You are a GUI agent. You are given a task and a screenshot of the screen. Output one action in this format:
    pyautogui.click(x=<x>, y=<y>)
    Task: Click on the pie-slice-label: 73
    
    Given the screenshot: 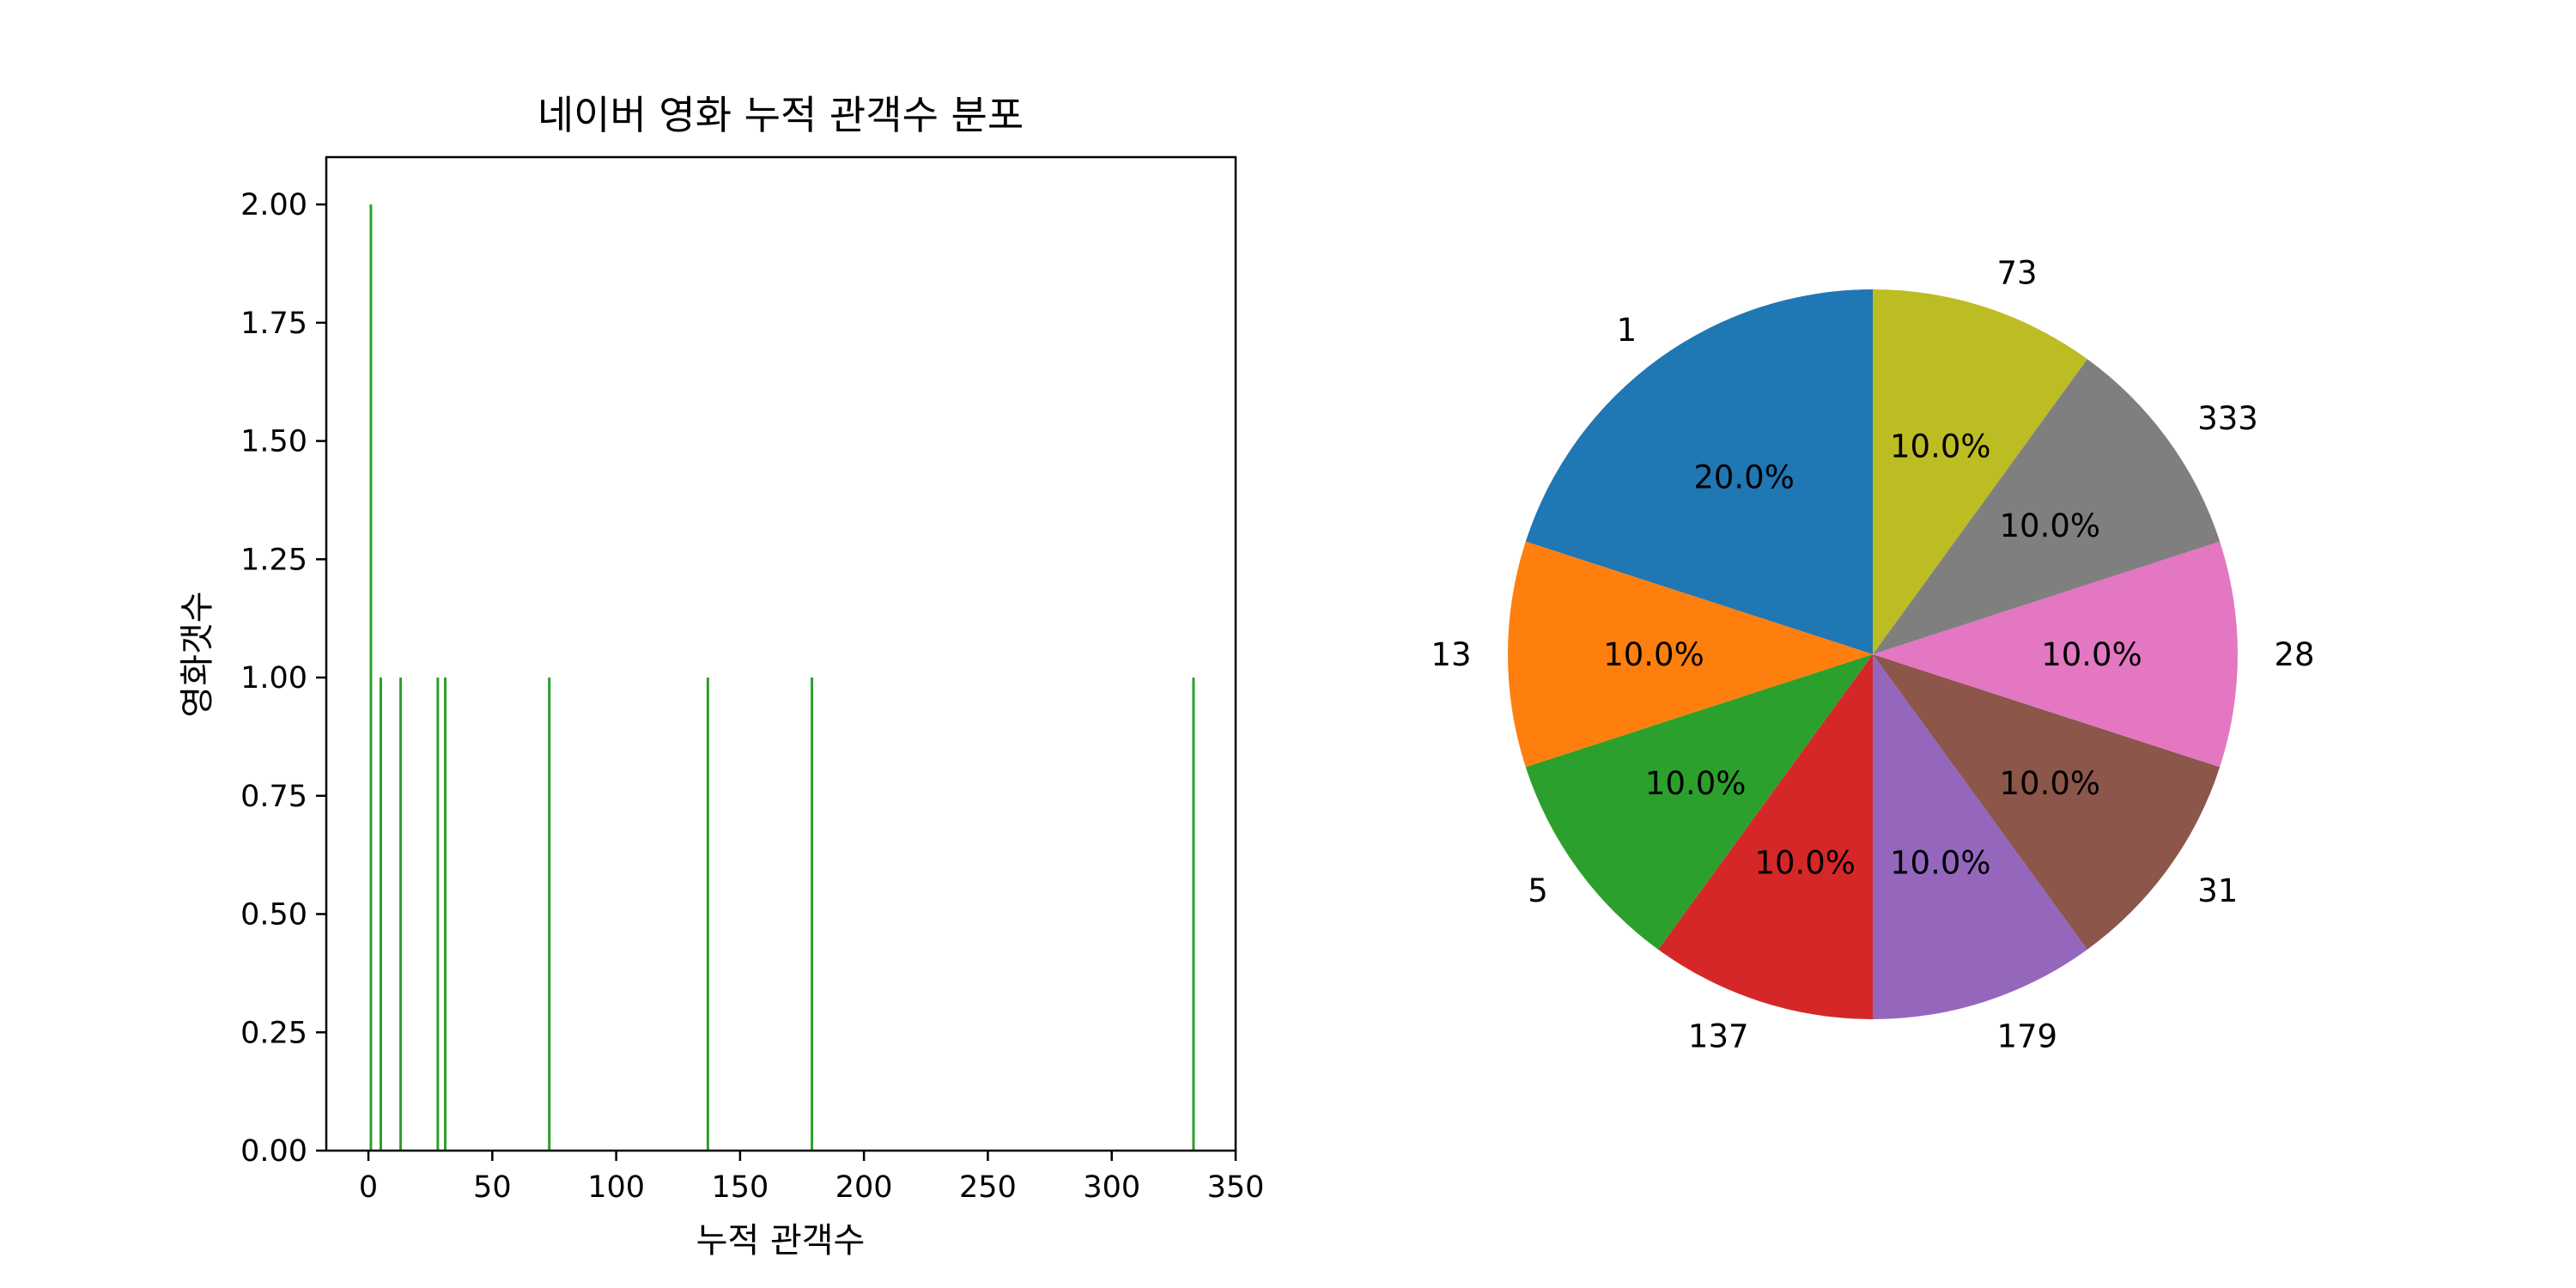 What is the action you would take?
    pyautogui.click(x=2017, y=272)
    